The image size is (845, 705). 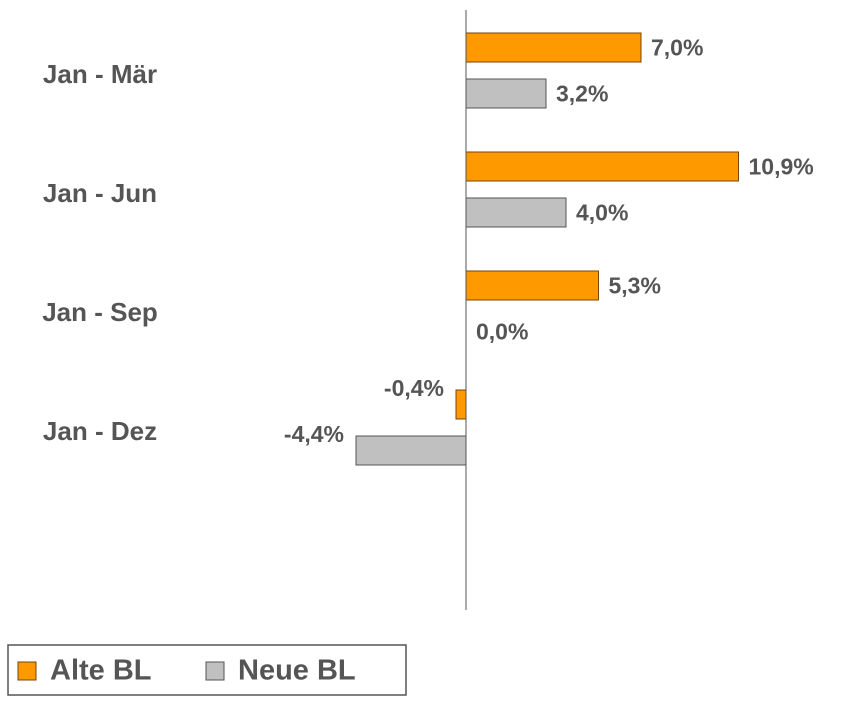 I want to click on category-label: Jan - Mär, so click(x=100, y=74).